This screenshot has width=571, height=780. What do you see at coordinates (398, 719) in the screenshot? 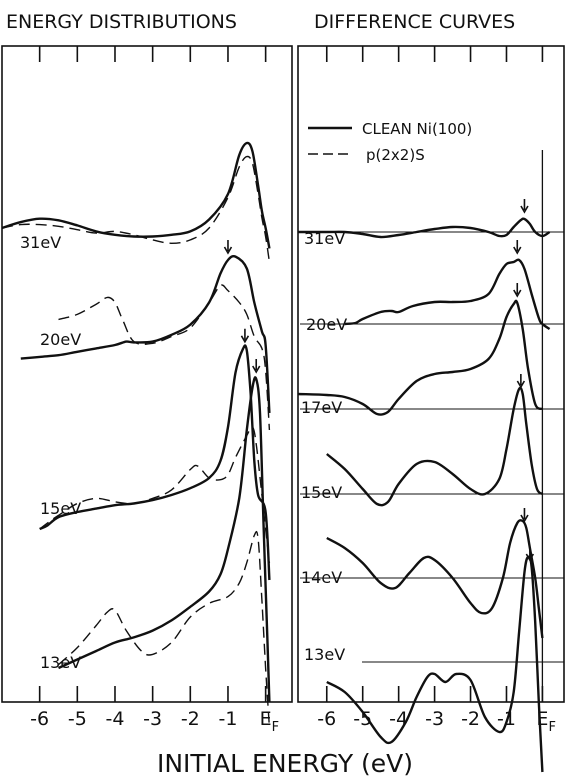
I see `right-tick-label: -4` at bounding box center [398, 719].